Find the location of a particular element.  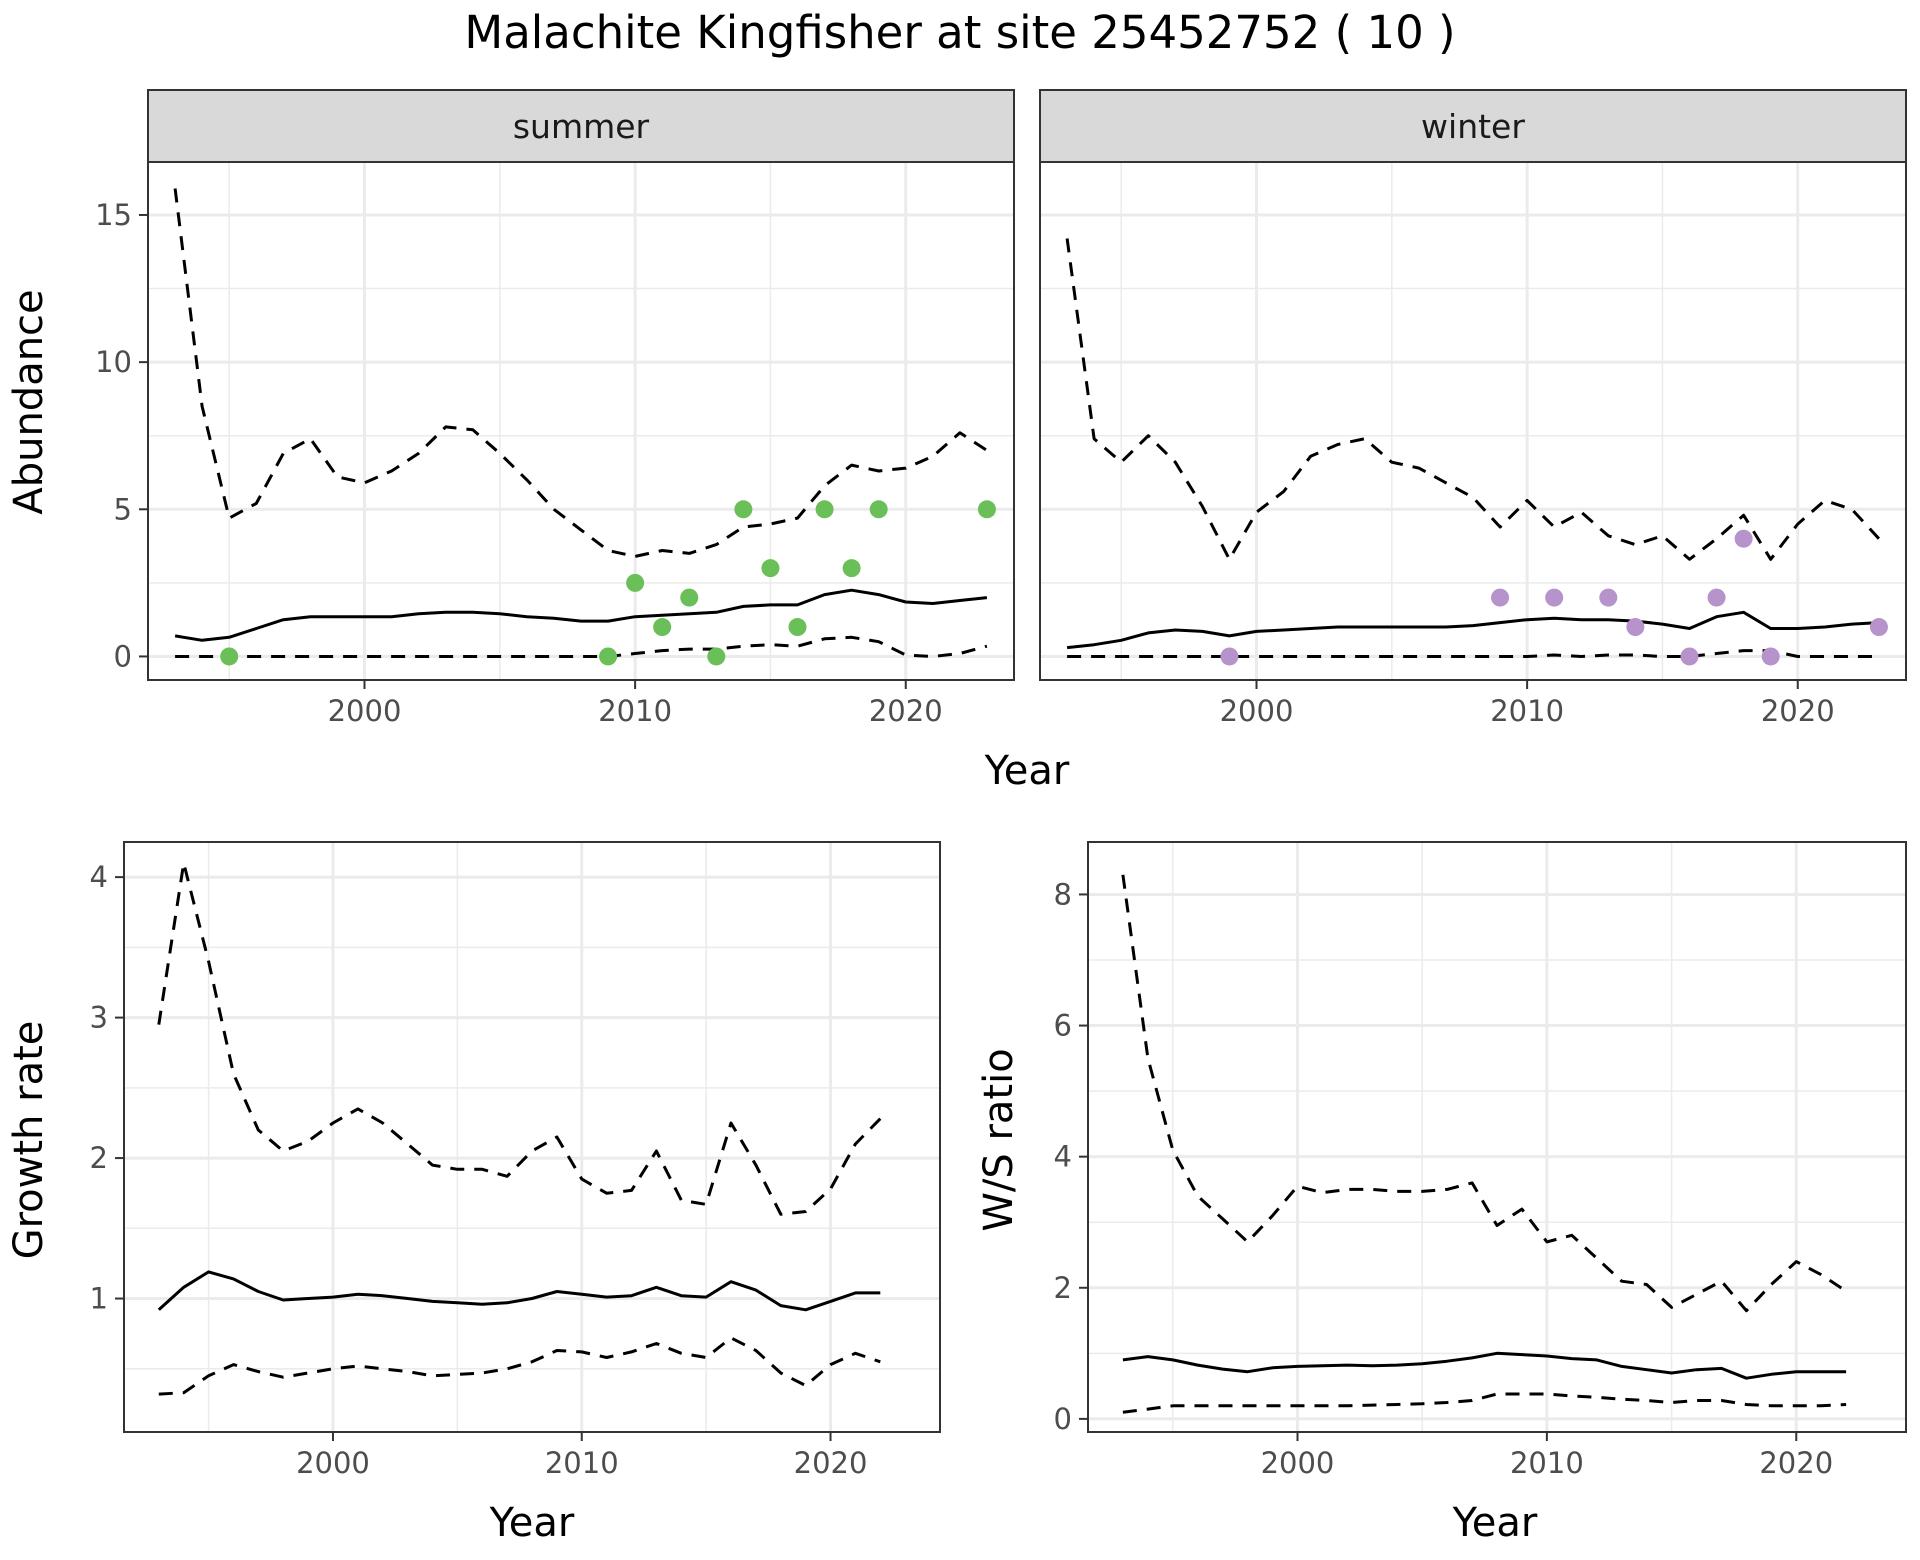

strip-summer is located at coordinates (581, 126).